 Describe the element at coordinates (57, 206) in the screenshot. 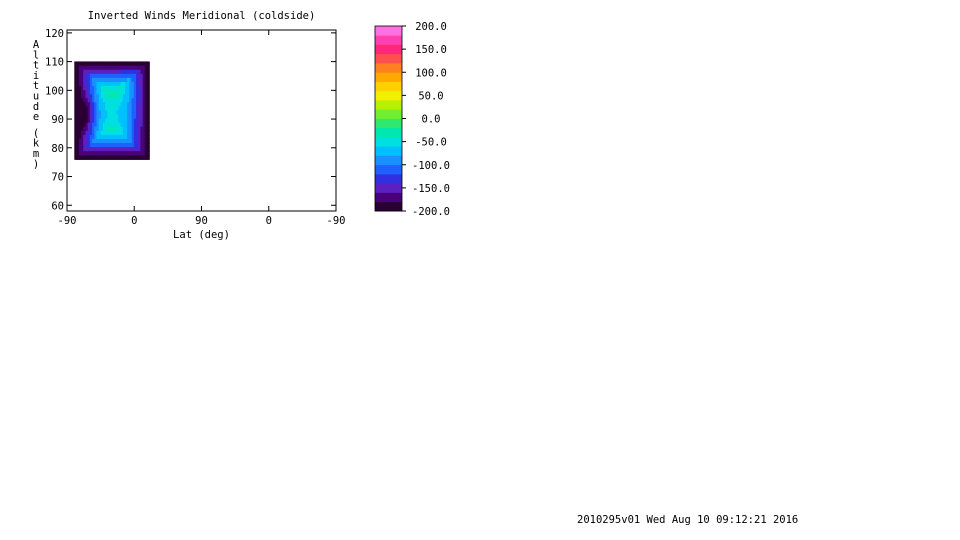

I see `y-tick-label: 60` at that location.